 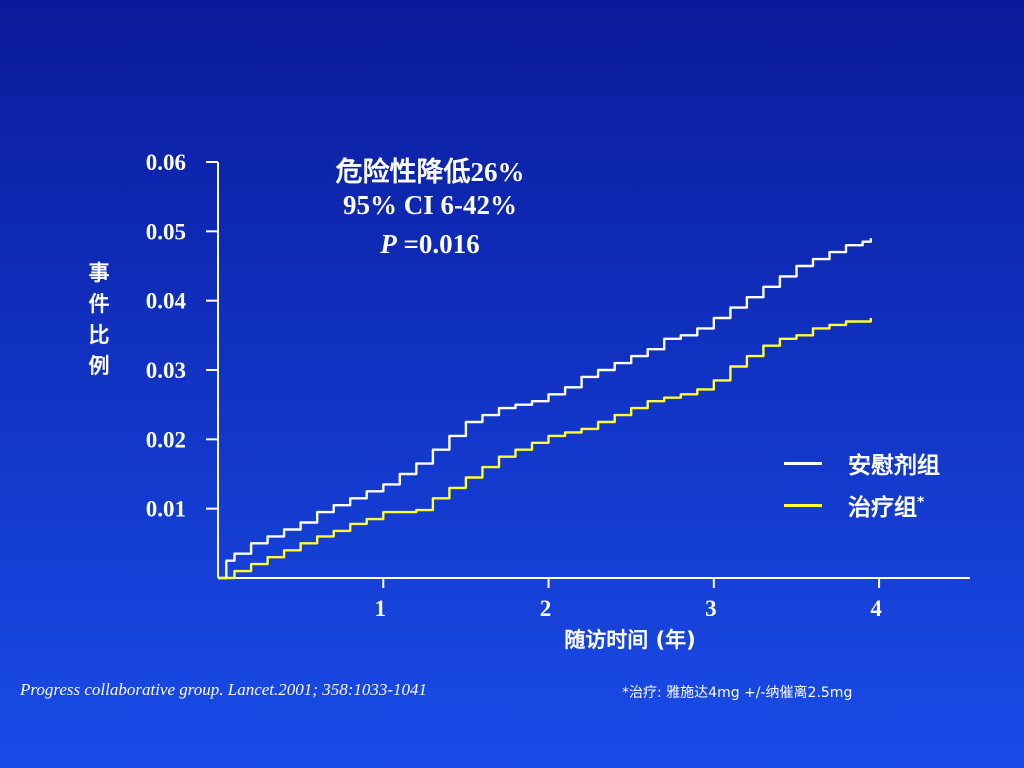 I want to click on y-tick-label: 0.04, so click(x=166, y=301).